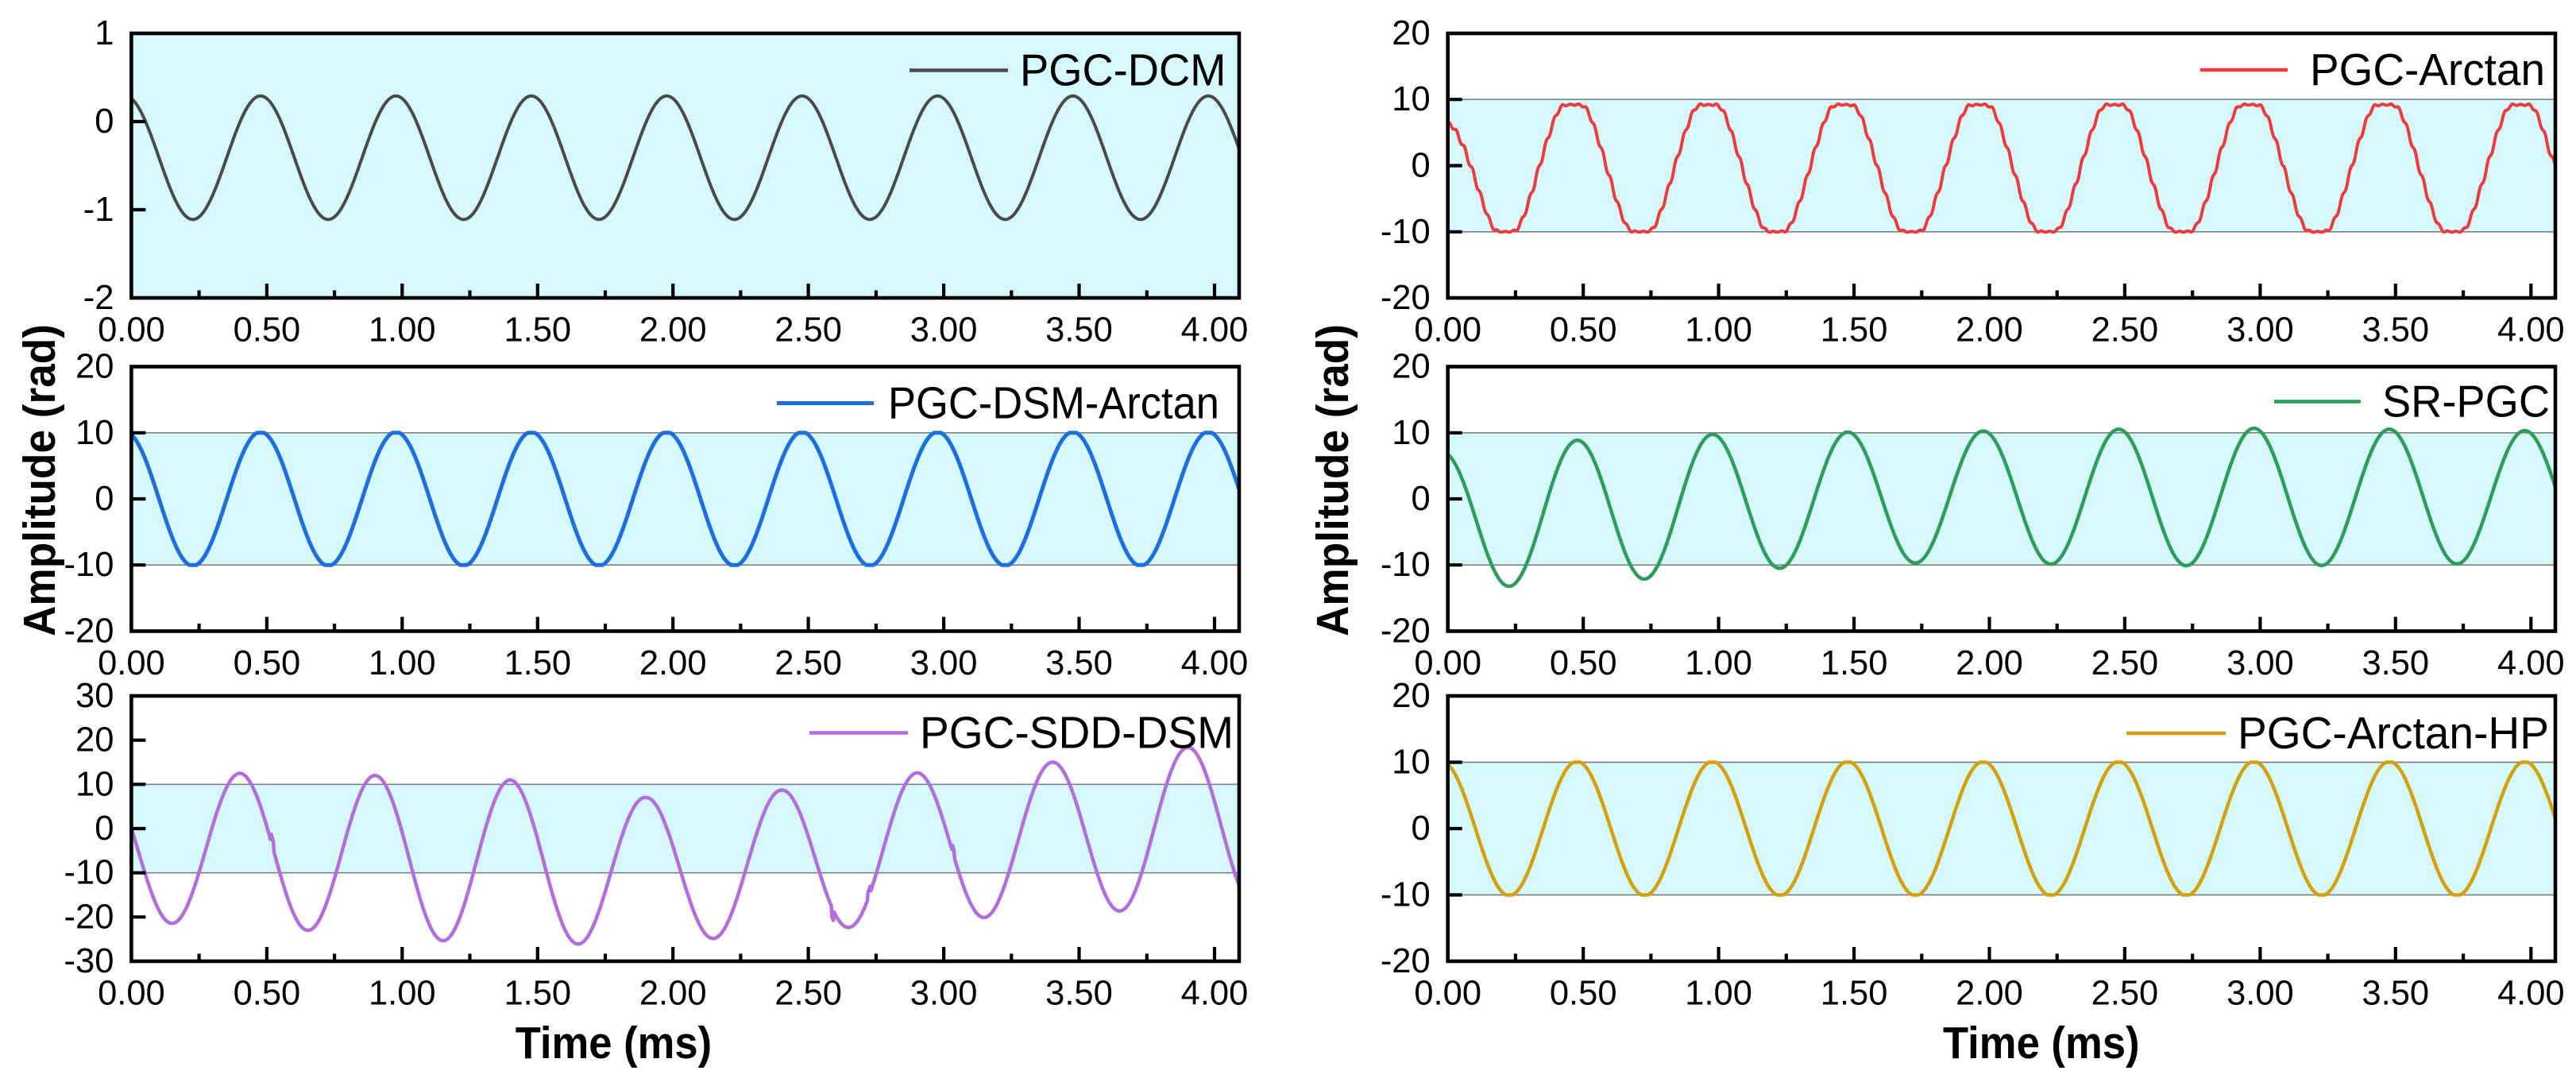  Describe the element at coordinates (2466, 402) in the screenshot. I see `svg-text: SR-PGC` at that location.